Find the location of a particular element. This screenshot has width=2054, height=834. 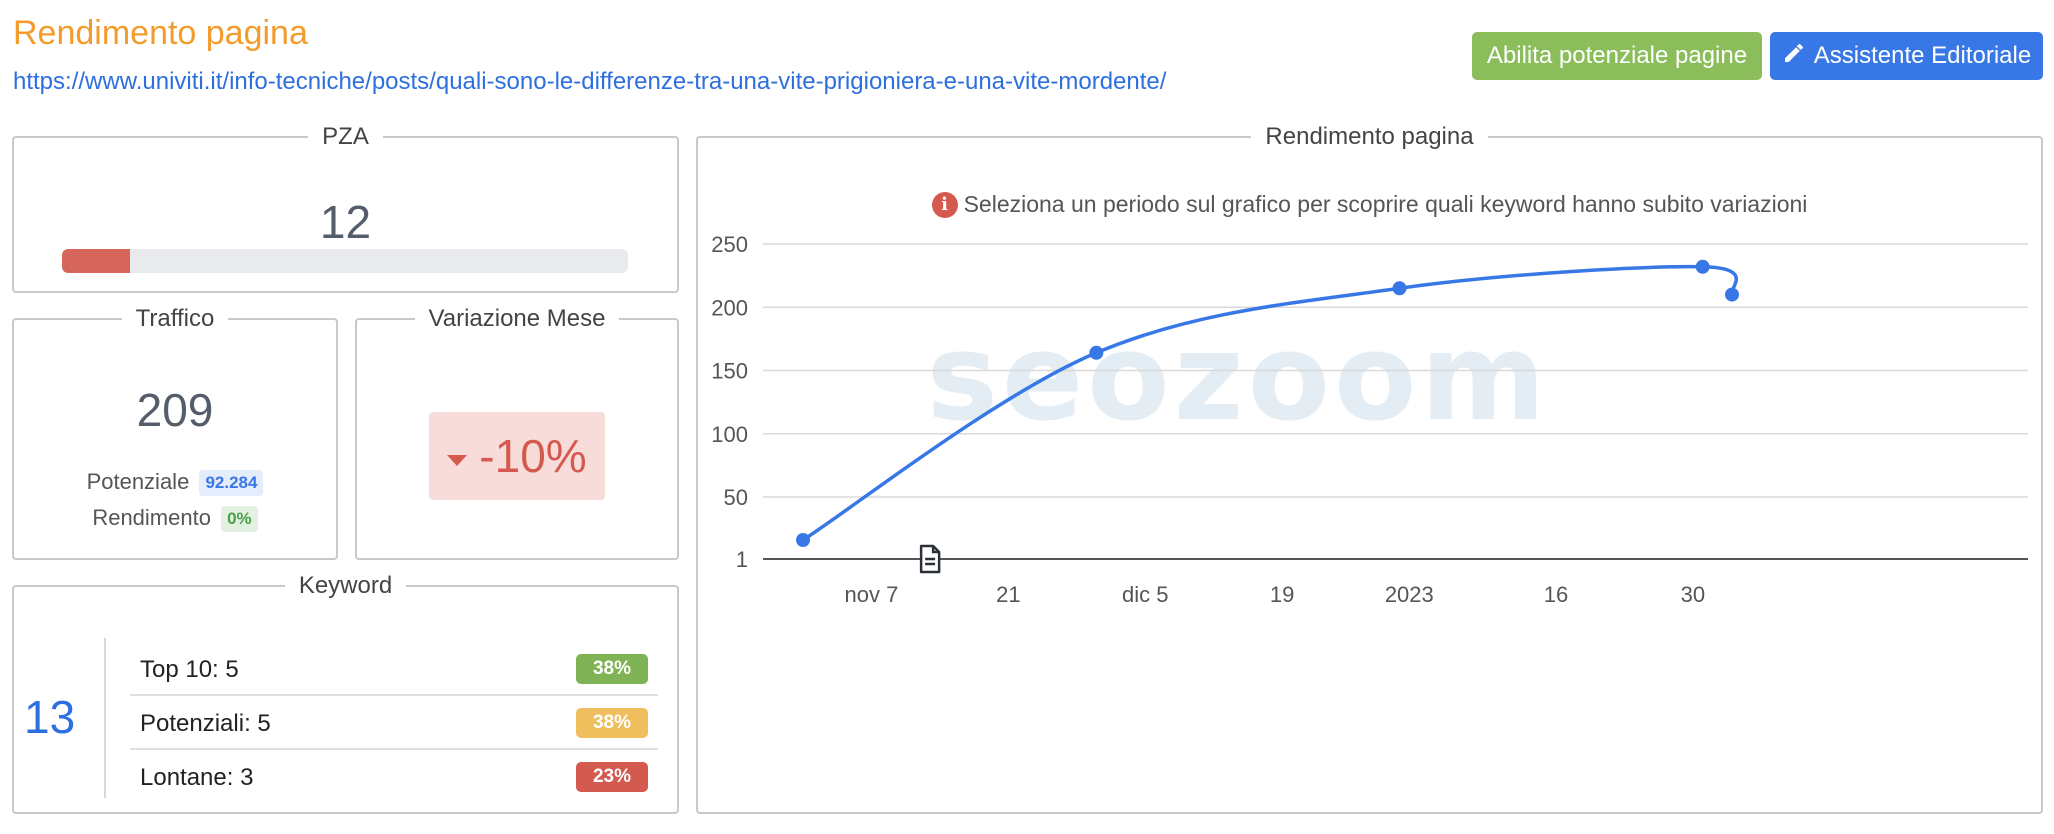

pza-panel: PZA 12 is located at coordinates (345, 209).